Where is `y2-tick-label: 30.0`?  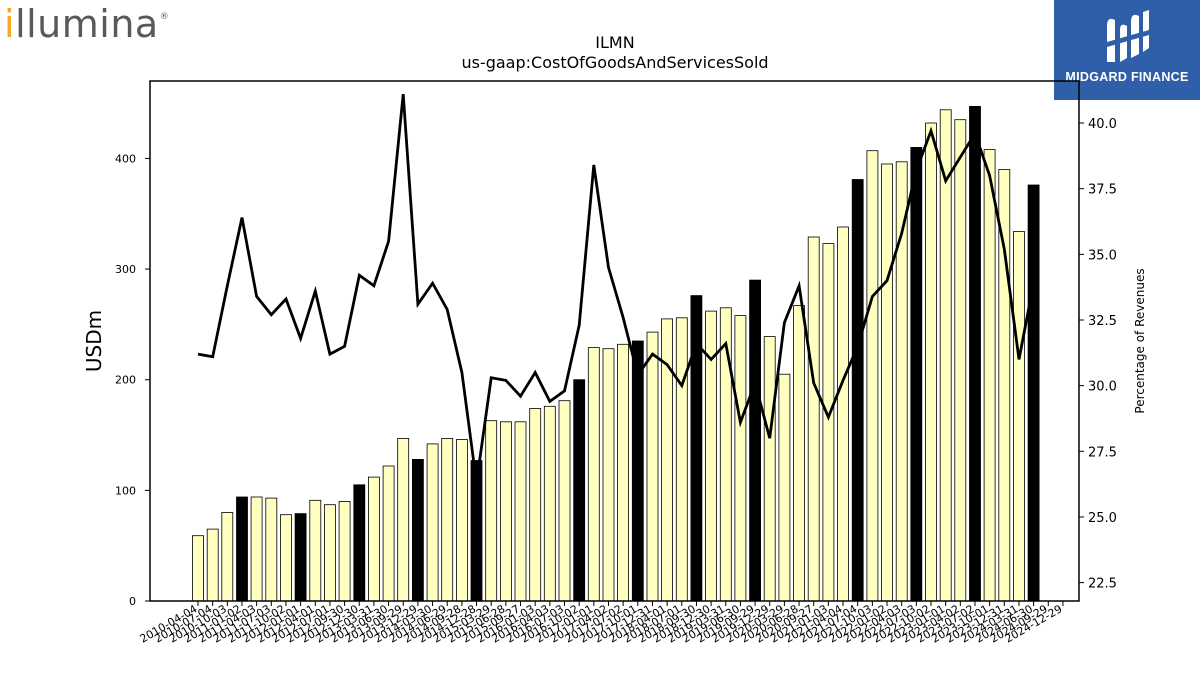
y2-tick-label: 30.0 is located at coordinates (1102, 387).